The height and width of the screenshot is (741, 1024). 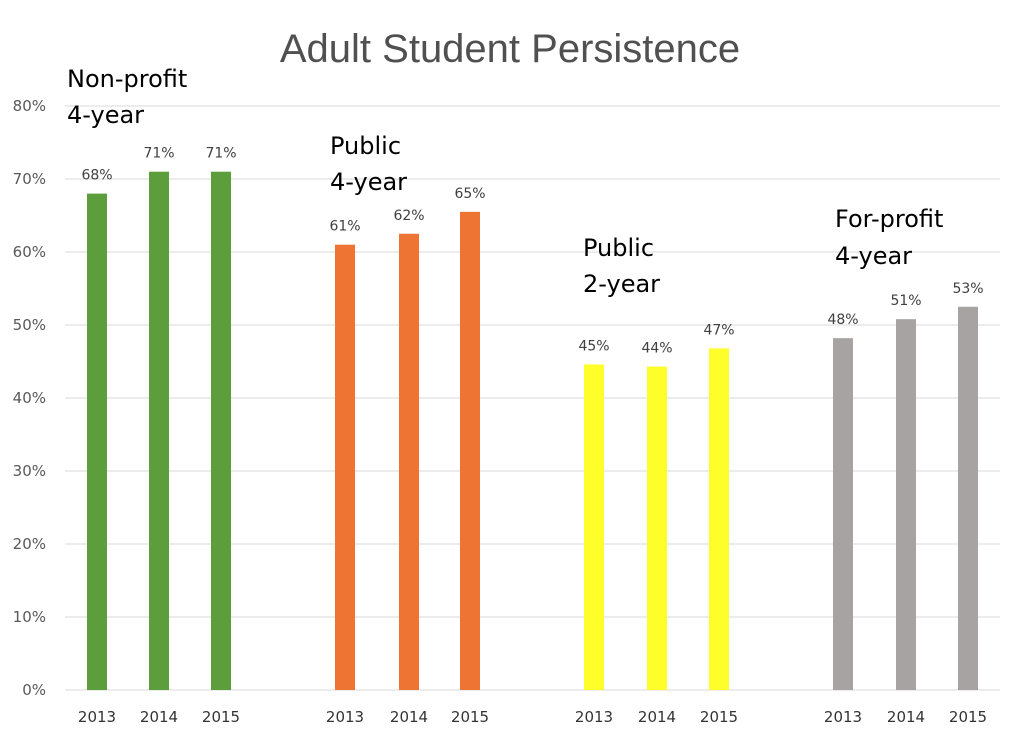 What do you see at coordinates (656, 349) in the screenshot?
I see `data-label: 44%` at bounding box center [656, 349].